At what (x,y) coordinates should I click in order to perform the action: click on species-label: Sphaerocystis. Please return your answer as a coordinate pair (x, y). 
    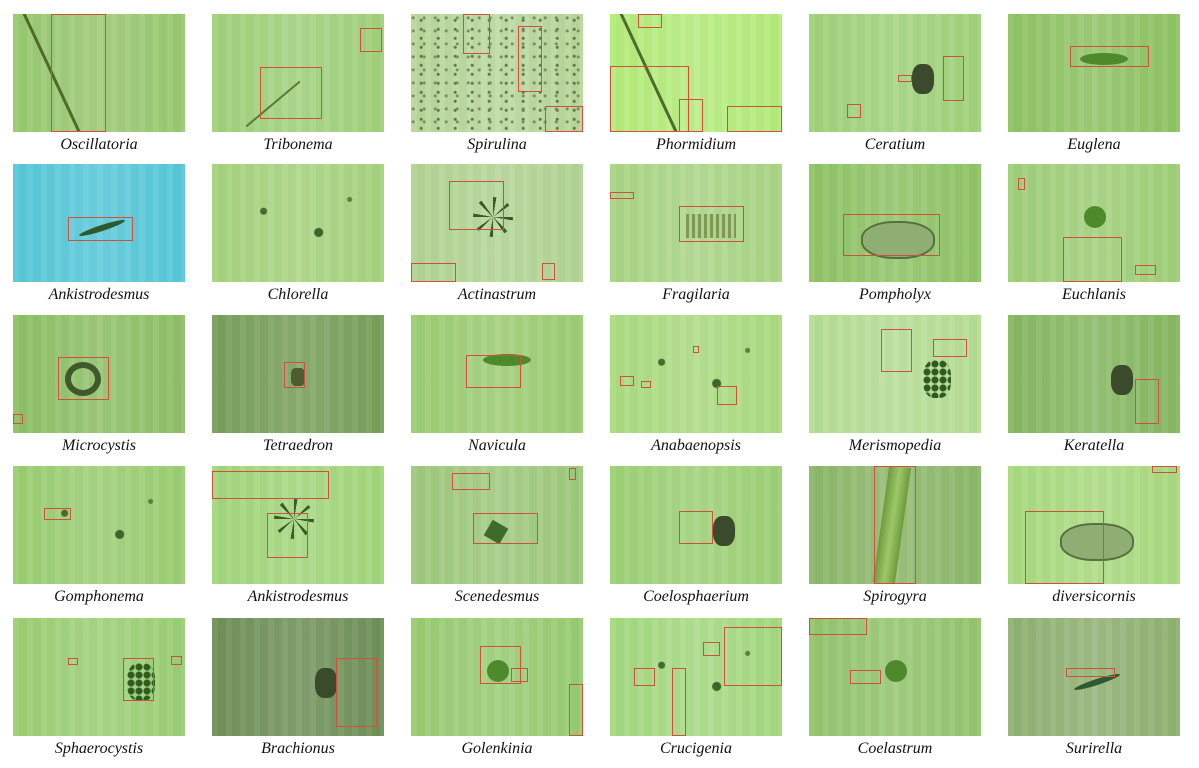
    Looking at the image, I should click on (99, 748).